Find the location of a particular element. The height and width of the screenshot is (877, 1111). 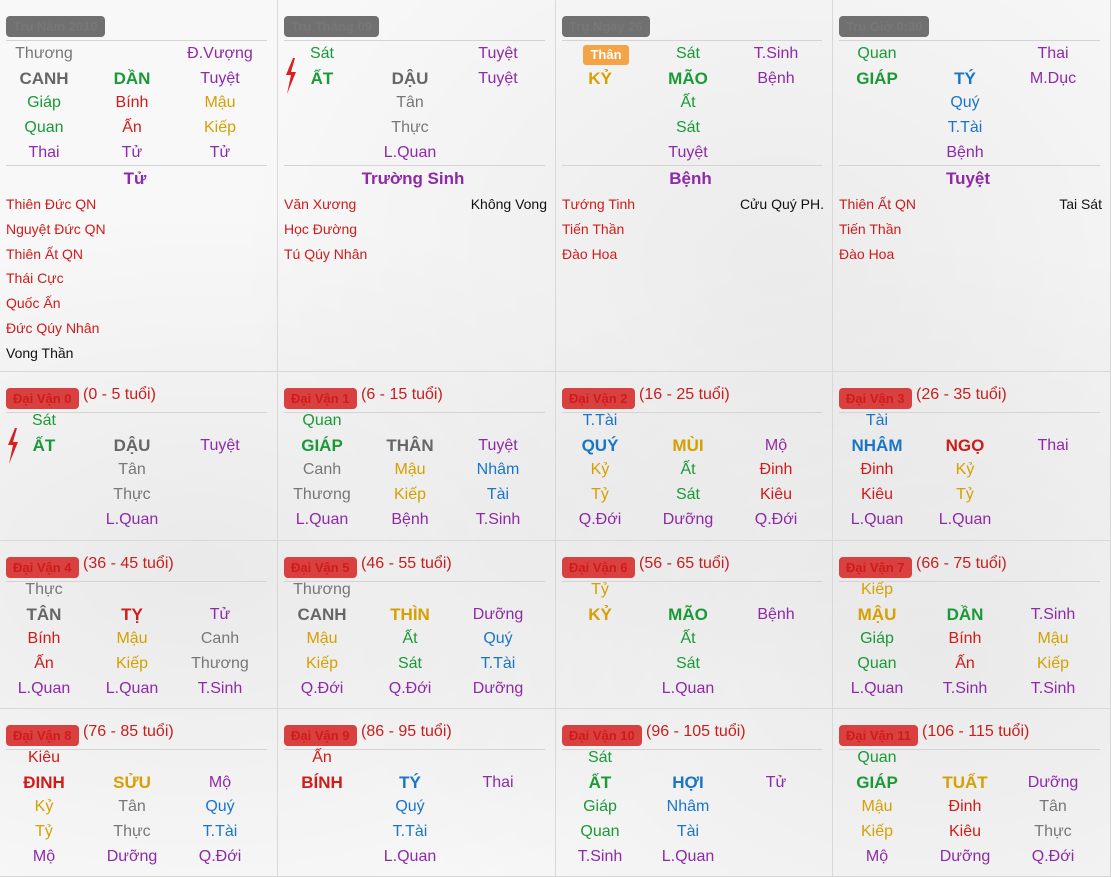

ganzhi-main: ẤT is located at coordinates (44, 445).